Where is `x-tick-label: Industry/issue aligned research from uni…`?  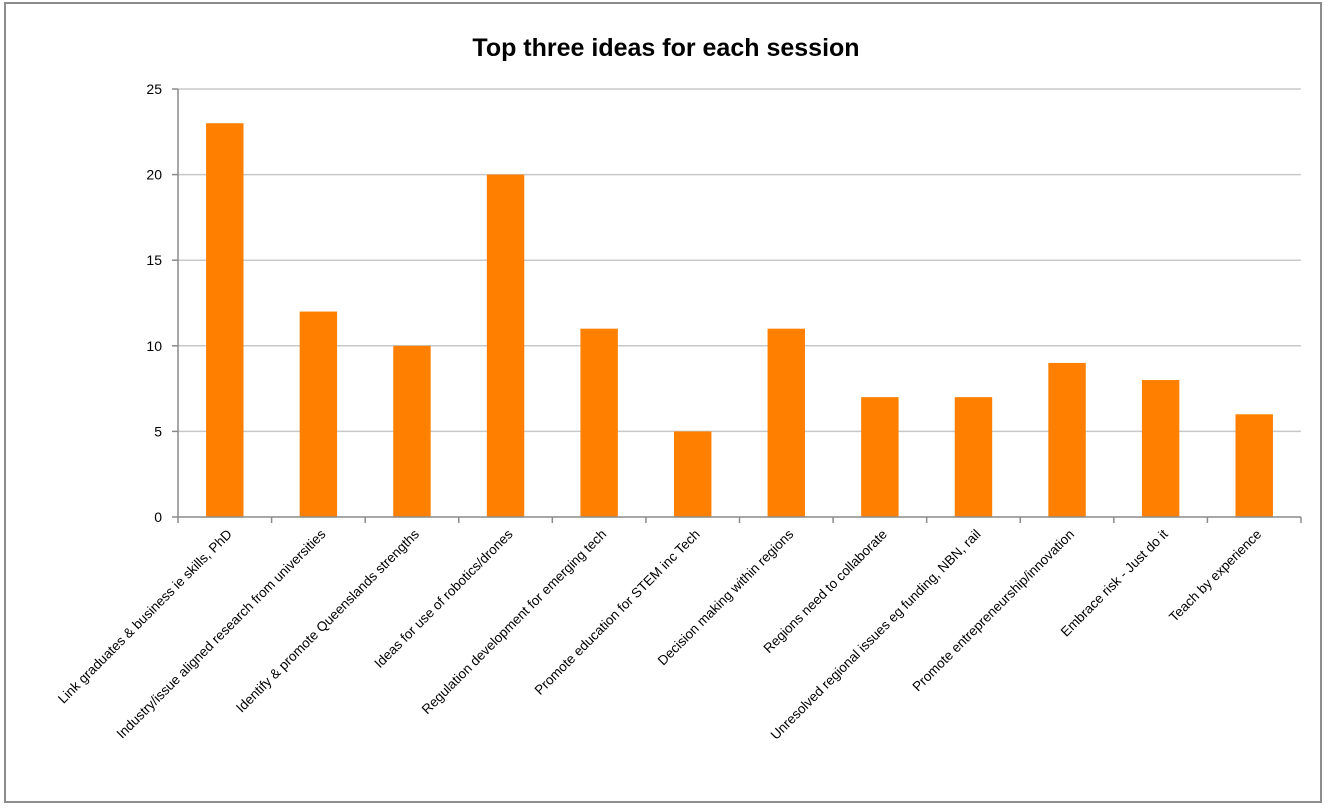 x-tick-label: Industry/issue aligned research from uni… is located at coordinates (221, 633).